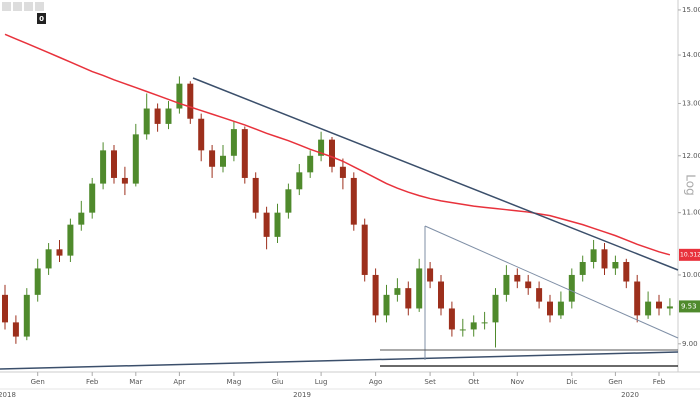 The height and width of the screenshot is (400, 700). I want to click on year-label: 2018, so click(8, 395).